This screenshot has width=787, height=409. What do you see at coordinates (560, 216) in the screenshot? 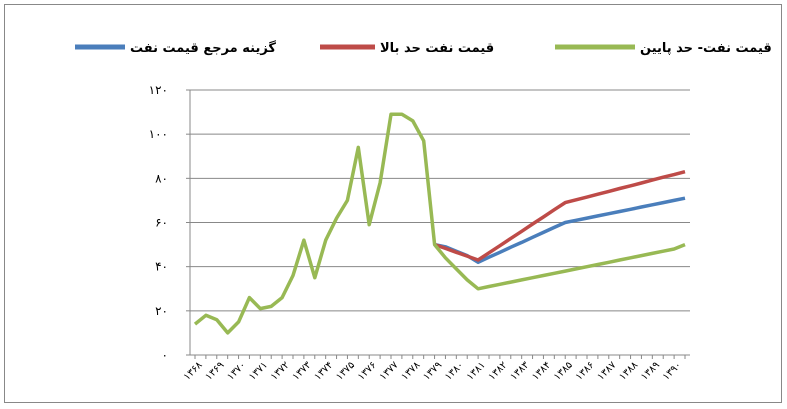
I see `series-line` at bounding box center [560, 216].